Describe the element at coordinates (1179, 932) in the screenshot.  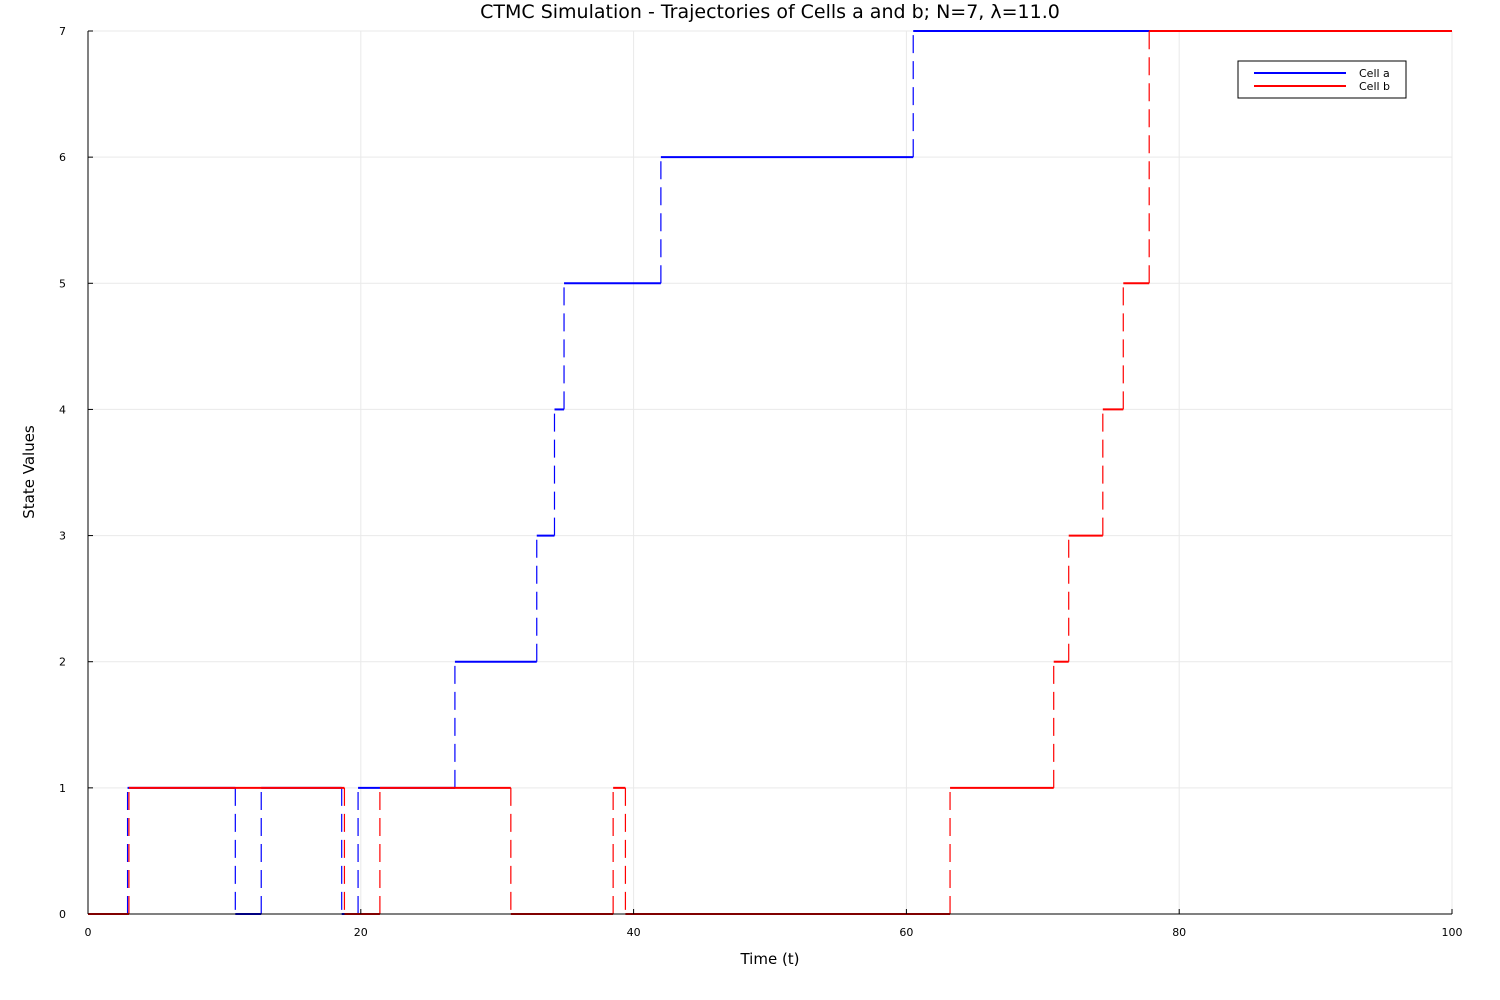
I see `x-tick-label: 80` at that location.